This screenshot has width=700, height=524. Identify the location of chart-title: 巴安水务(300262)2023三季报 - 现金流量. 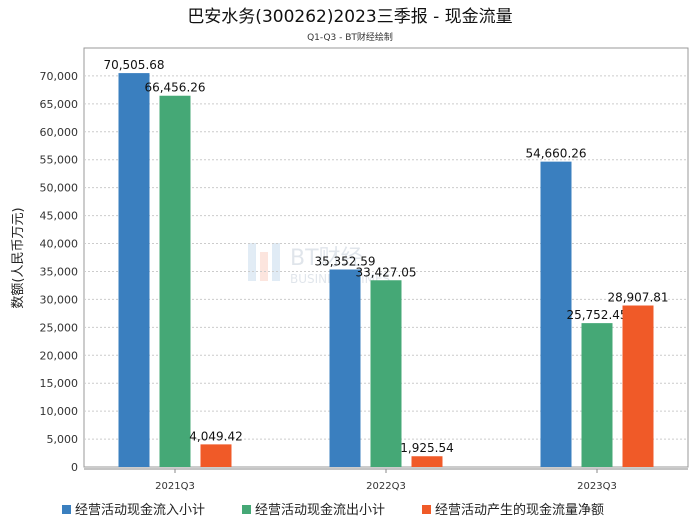
(349, 17).